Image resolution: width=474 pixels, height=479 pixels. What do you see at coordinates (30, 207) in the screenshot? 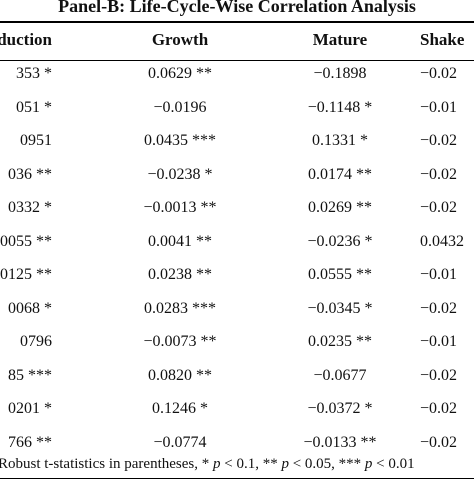
I see `cell-introduction: 0332 *` at bounding box center [30, 207].